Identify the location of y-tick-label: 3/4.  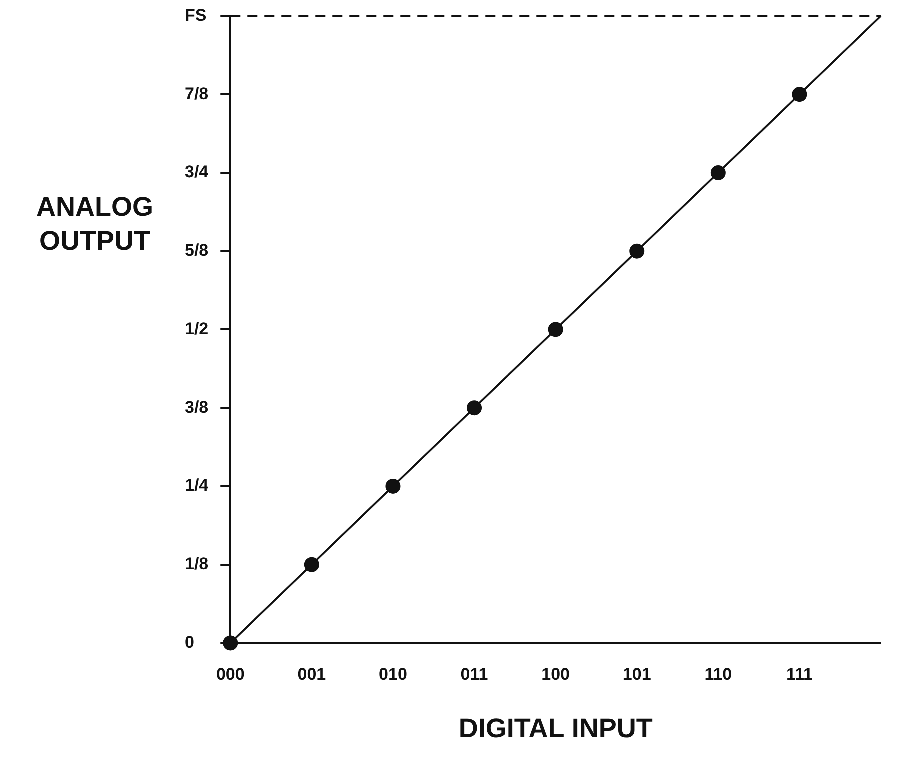
(197, 172).